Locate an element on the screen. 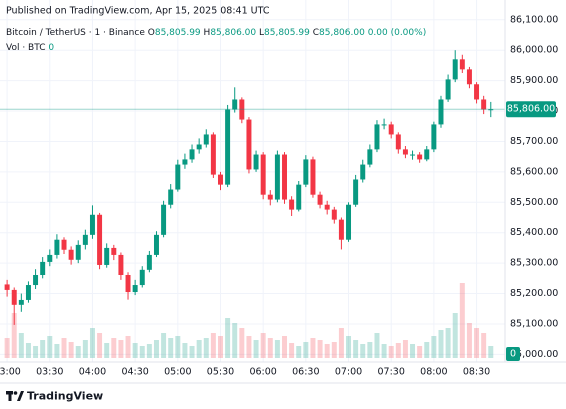 The height and width of the screenshot is (409, 566). y-tick-label: 85,200.00 is located at coordinates (534, 293).